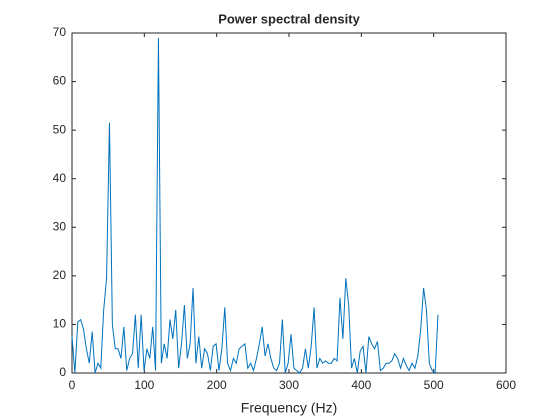  What do you see at coordinates (60, 129) in the screenshot?
I see `y-tick-label: 50` at bounding box center [60, 129].